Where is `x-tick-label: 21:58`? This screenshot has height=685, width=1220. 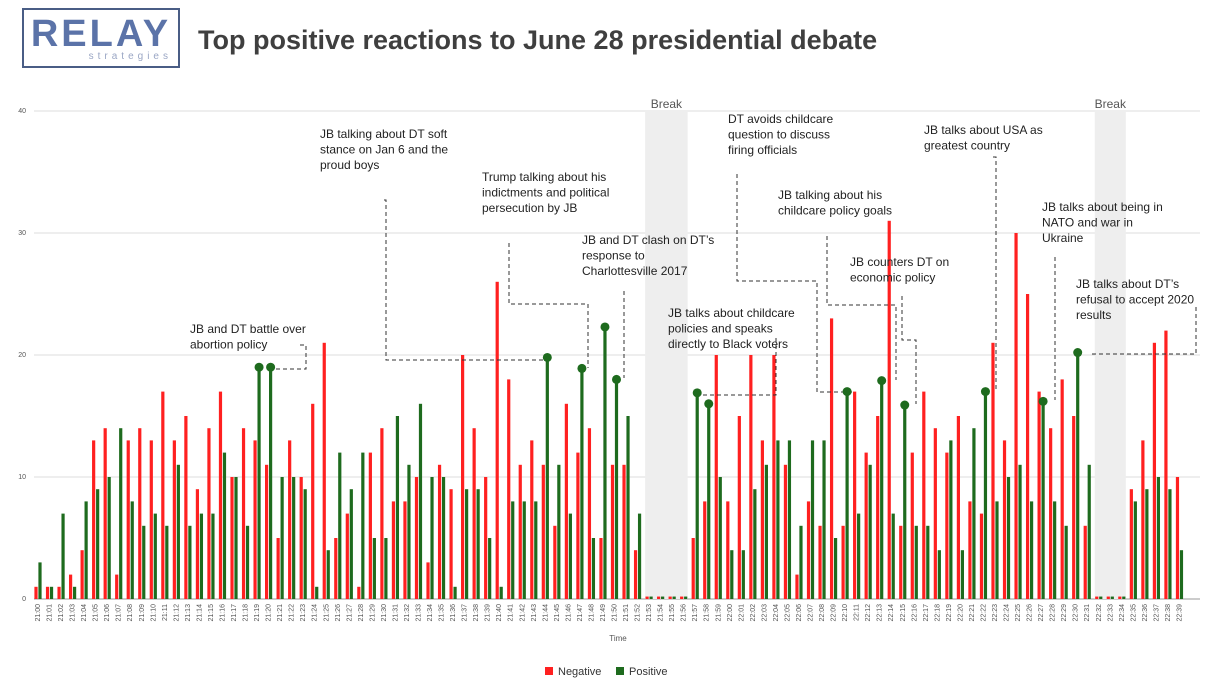 x-tick-label: 21:58 is located at coordinates (707, 613).